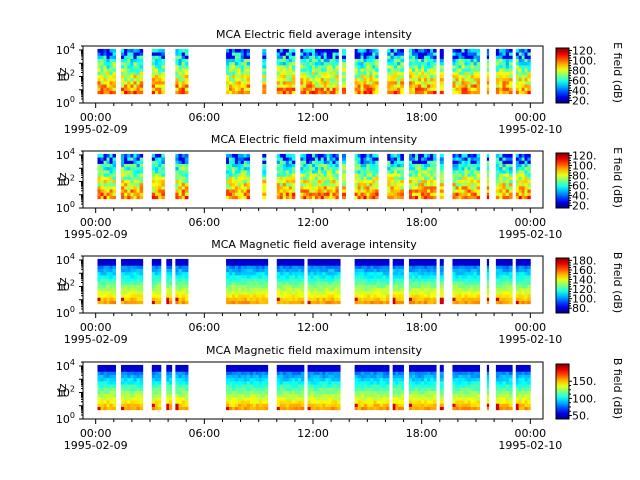 The height and width of the screenshot is (480, 640). Describe the element at coordinates (314, 244) in the screenshot. I see `panel-title: MCA Magnetic field average intensity` at that location.